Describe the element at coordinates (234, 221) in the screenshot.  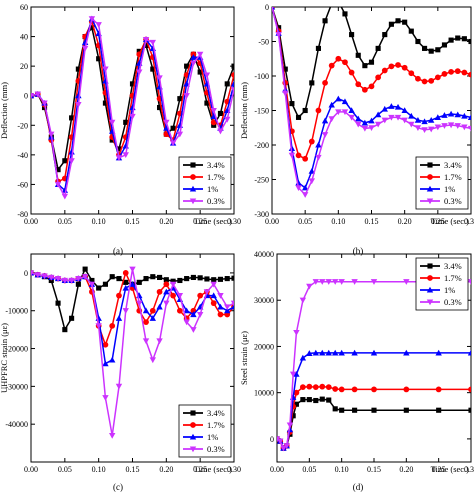
I see `x-tick-label: 0.30` at that location.